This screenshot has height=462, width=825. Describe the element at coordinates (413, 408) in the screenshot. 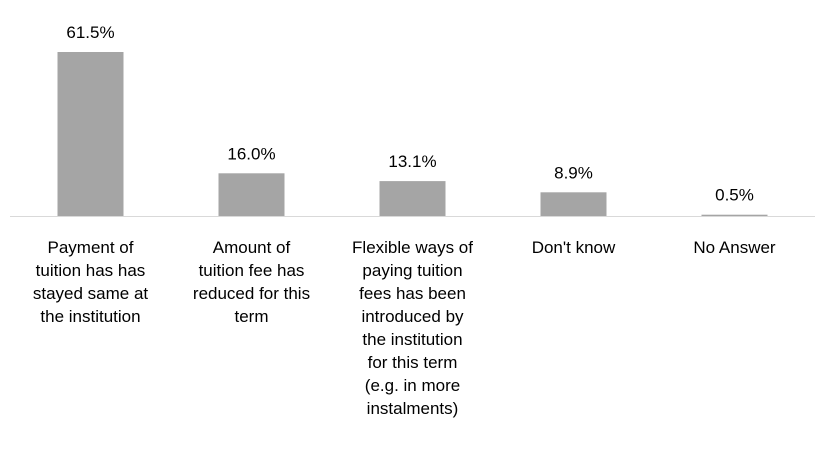

I see `category-label-line: instalments)` at that location.